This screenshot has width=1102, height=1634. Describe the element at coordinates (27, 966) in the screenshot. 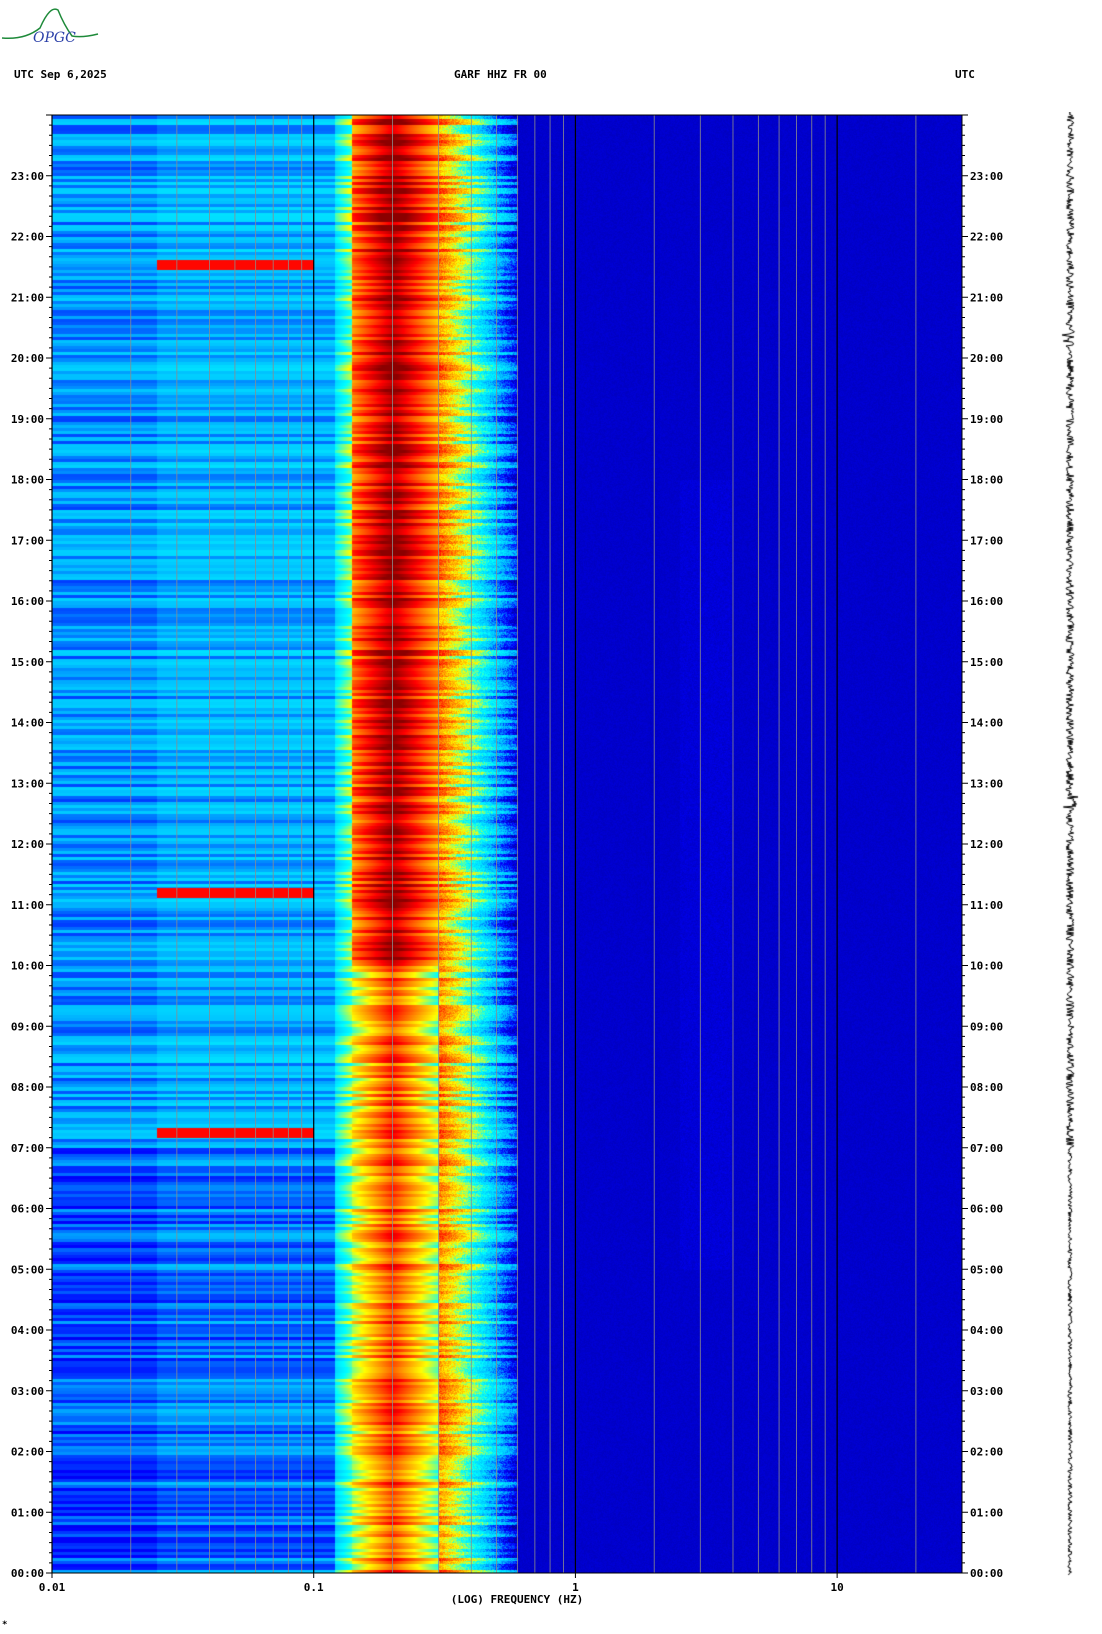

I see `time-label-left: 10:00` at that location.